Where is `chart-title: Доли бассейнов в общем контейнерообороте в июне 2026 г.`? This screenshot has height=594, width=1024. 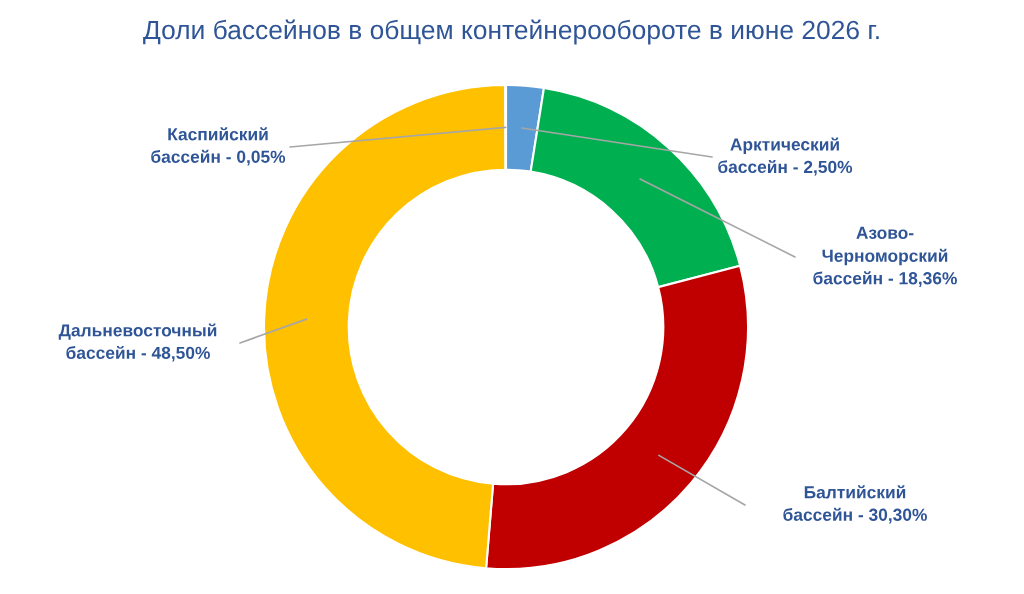 chart-title: Доли бассейнов в общем контейнерообороте в июне 2026 г. is located at coordinates (511, 32).